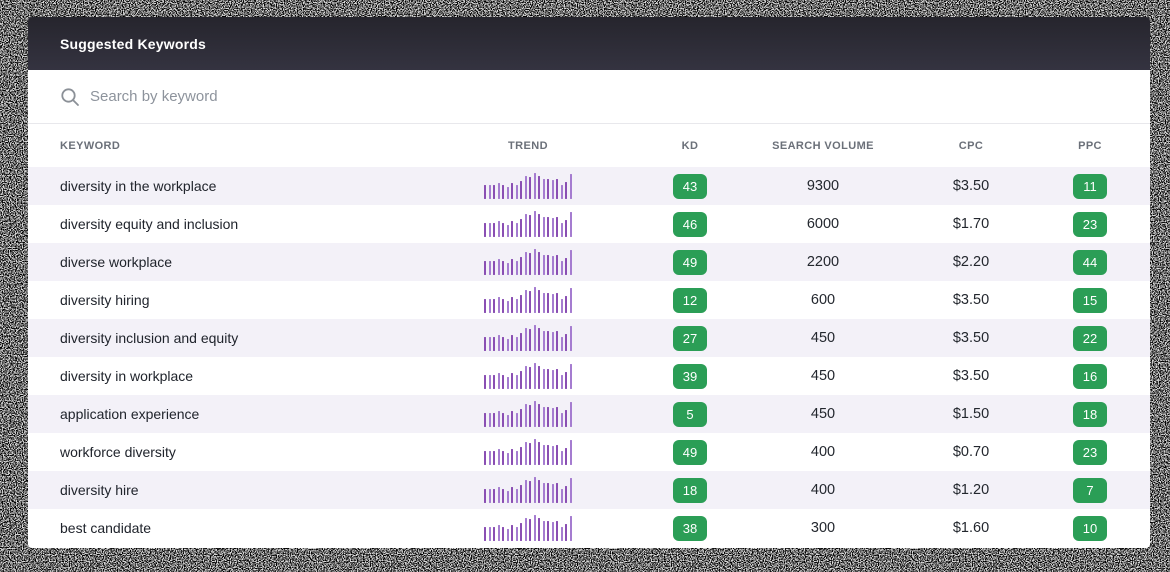 The height and width of the screenshot is (572, 1170). I want to click on keyword-cell: diversity hiring, so click(105, 300).